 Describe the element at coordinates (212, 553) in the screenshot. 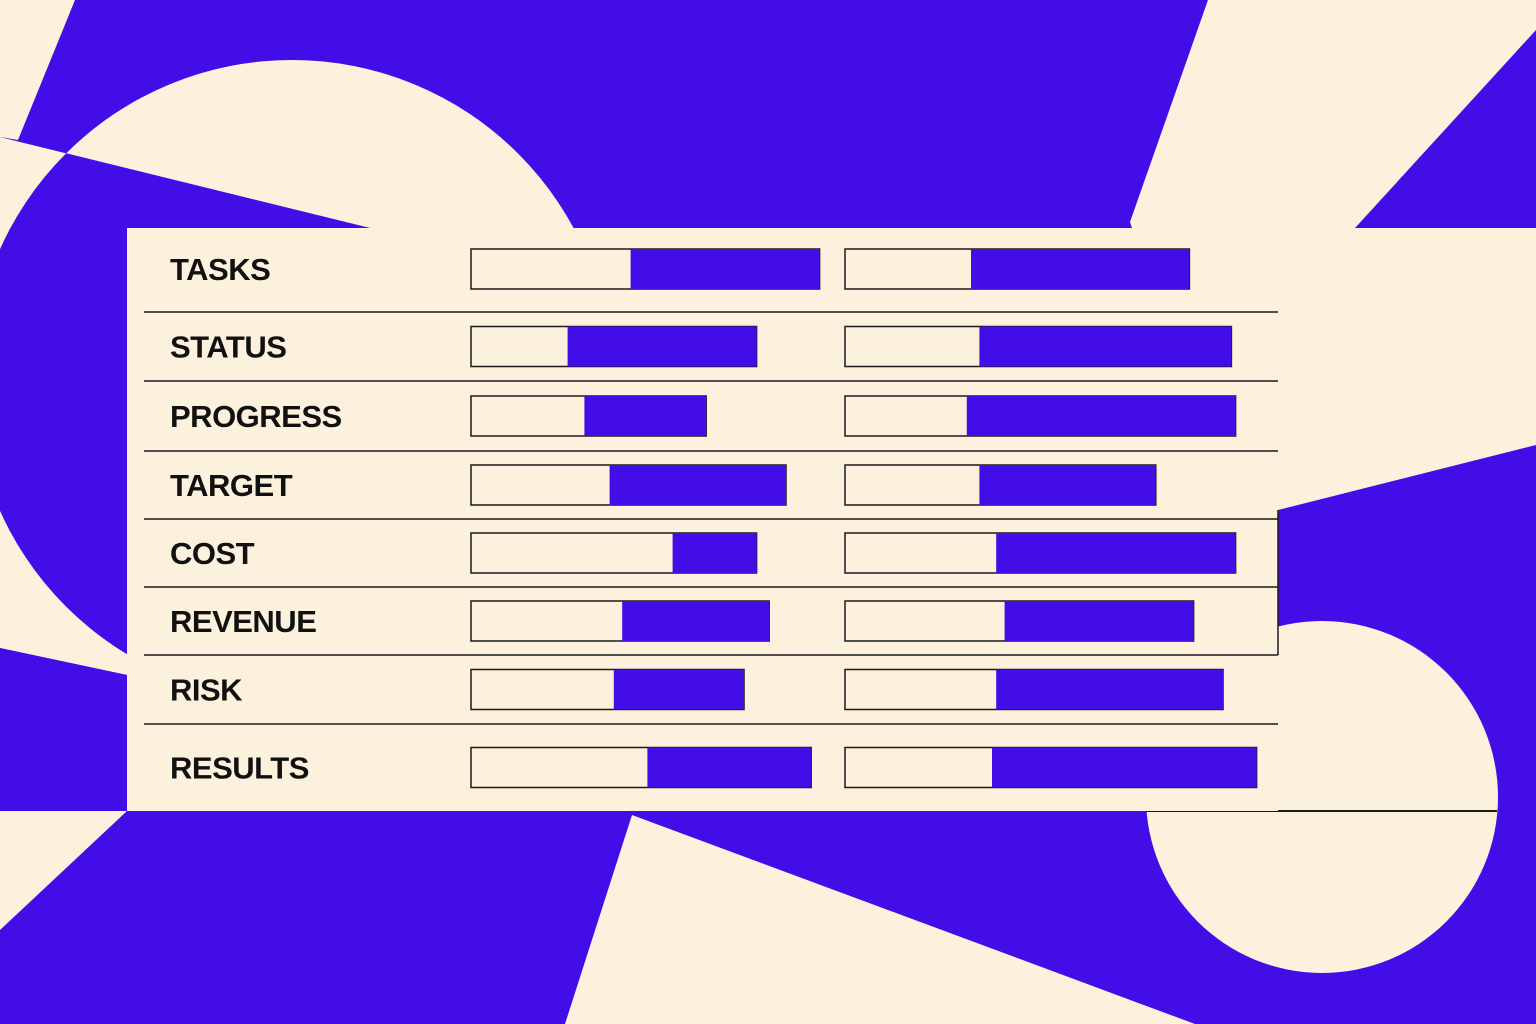

I see `row-label: COST` at that location.